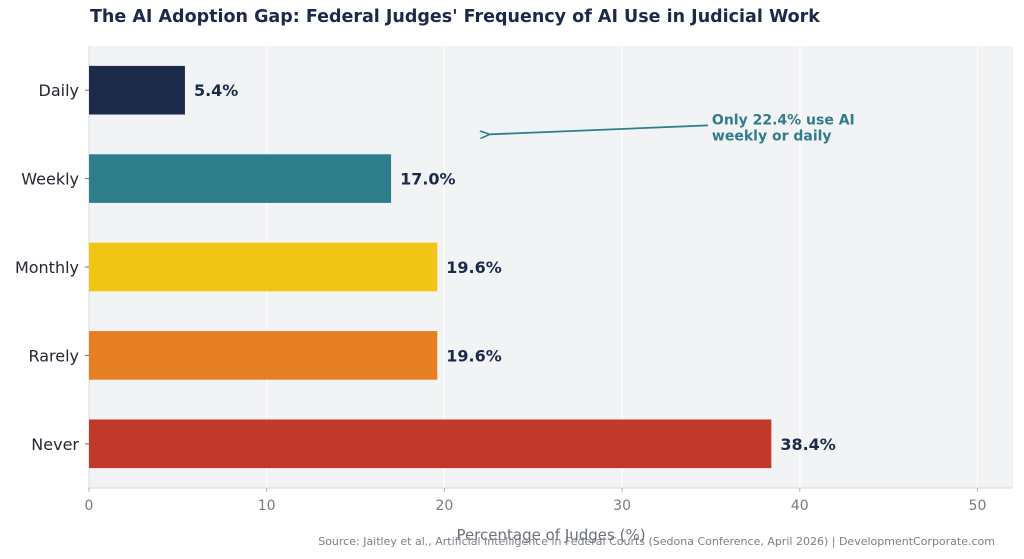  What do you see at coordinates (622, 506) in the screenshot?
I see `x-tick-label: 30` at bounding box center [622, 506].